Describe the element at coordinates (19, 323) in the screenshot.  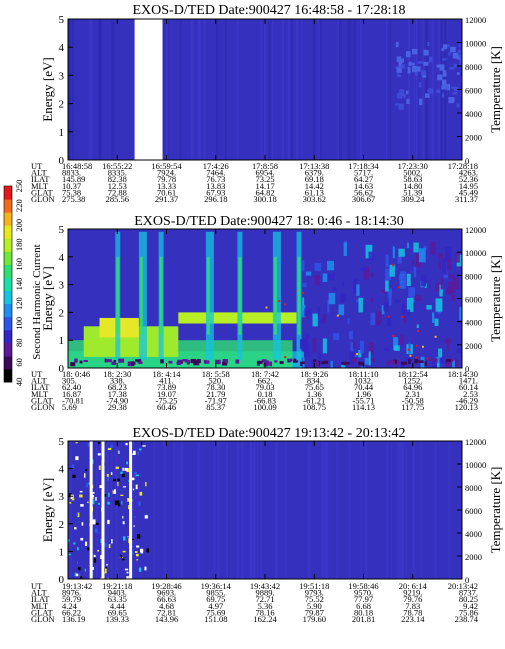
I see `colorbar-tick-label: 100` at that location.